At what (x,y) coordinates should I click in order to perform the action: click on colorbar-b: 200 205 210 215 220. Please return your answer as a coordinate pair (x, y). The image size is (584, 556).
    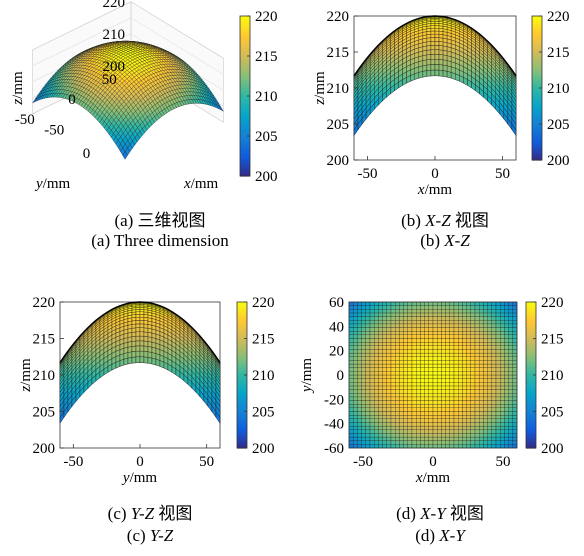
    Looking at the image, I should click on (551, 89).